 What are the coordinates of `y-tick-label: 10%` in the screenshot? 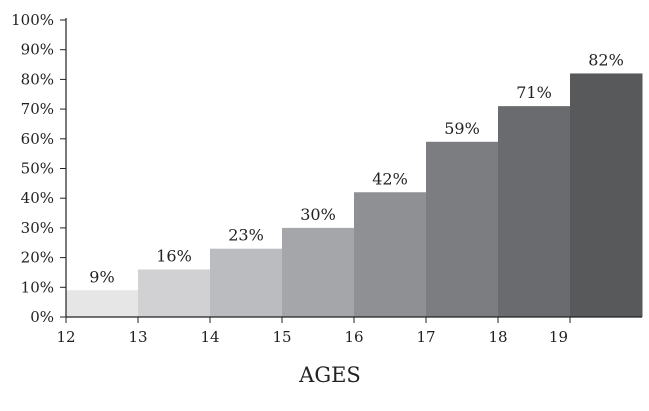 It's located at (37, 287).